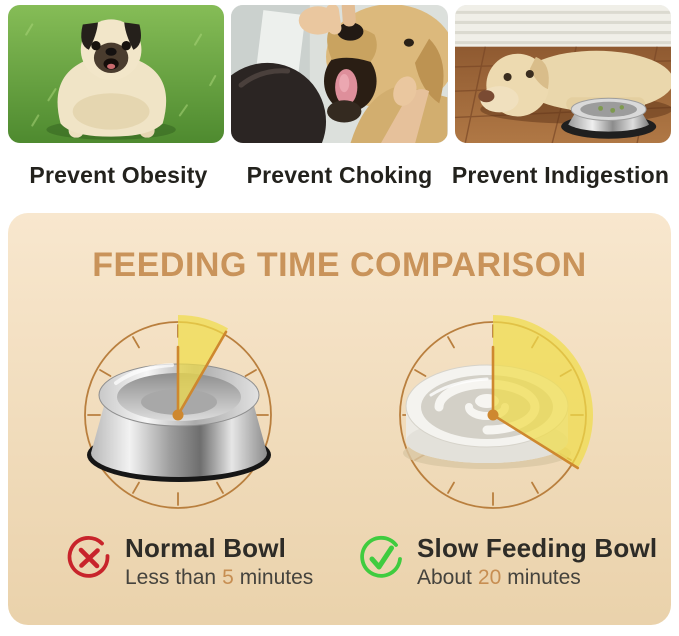 Image resolution: width=679 pixels, height=636 pixels. What do you see at coordinates (560, 174) in the screenshot?
I see `caption-prevent-indigestion: Prevent Indigestion` at bounding box center [560, 174].